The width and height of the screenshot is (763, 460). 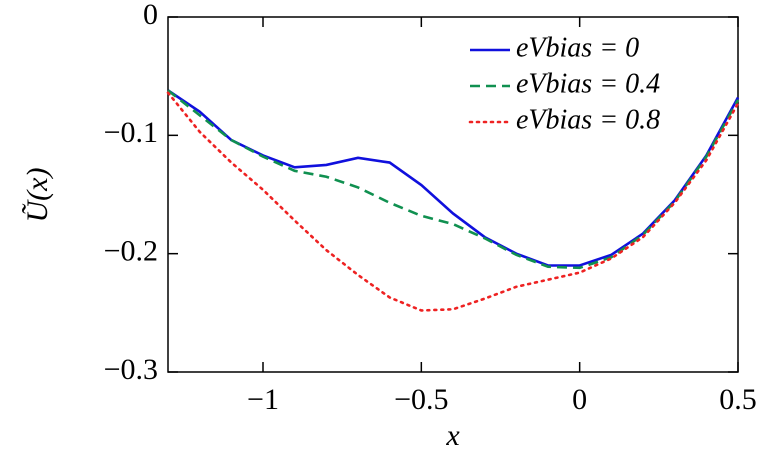 What do you see at coordinates (263, 399) in the screenshot?
I see `x-tick-label: −1` at bounding box center [263, 399].